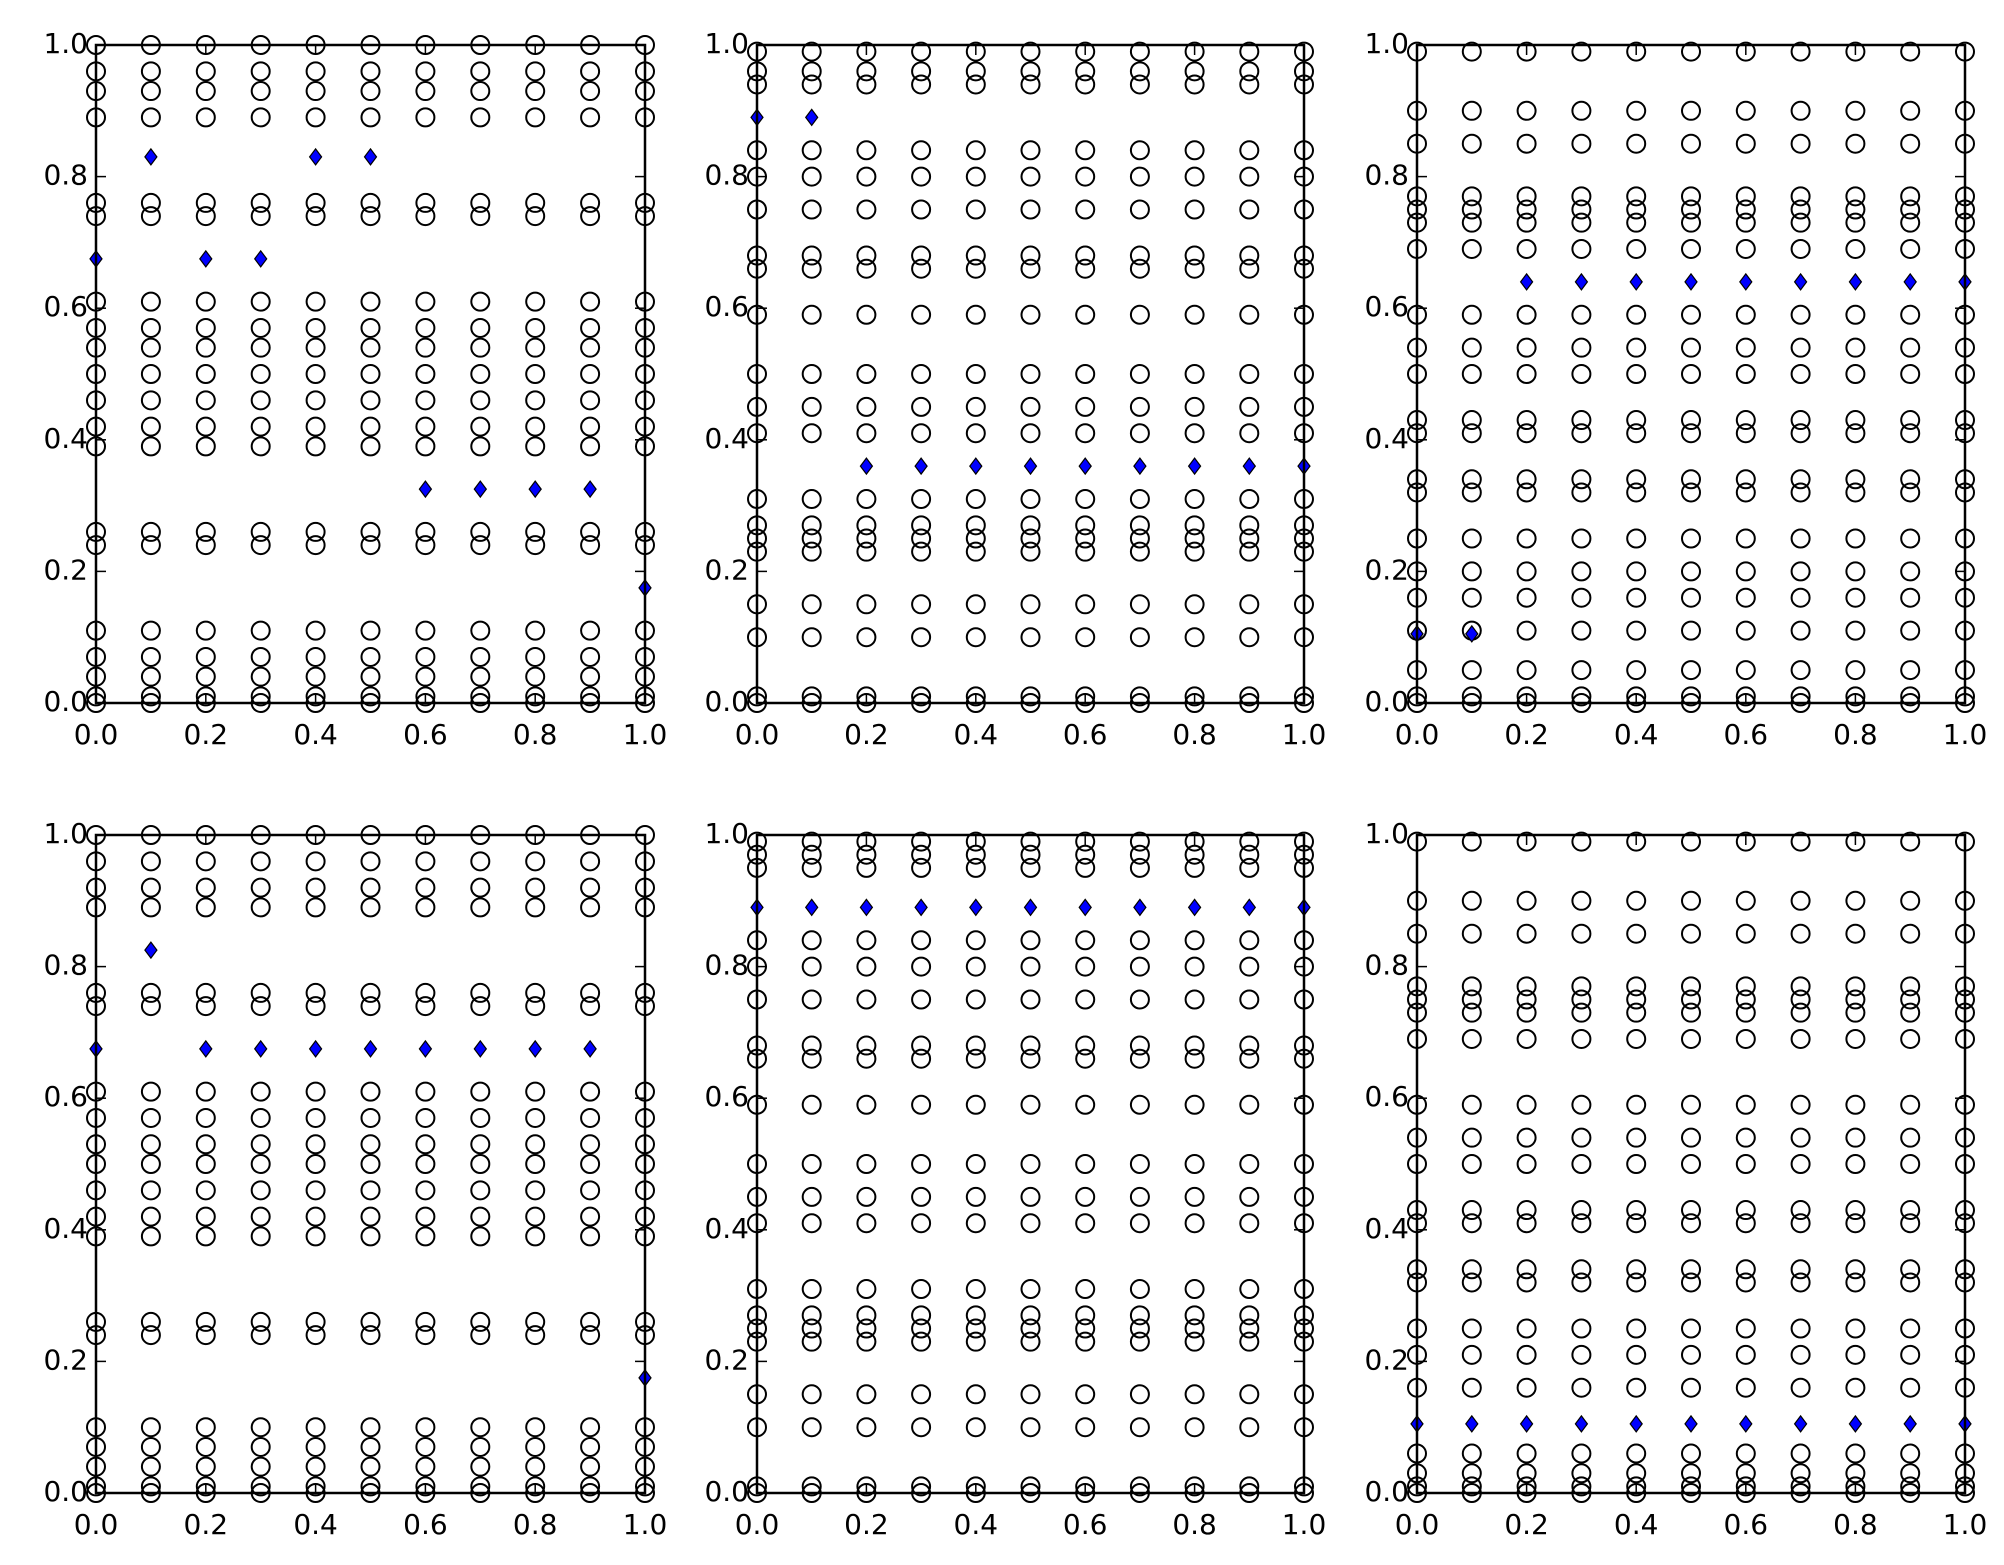 Image resolution: width=2004 pixels, height=1565 pixels. Describe the element at coordinates (1085, 1524) in the screenshot. I see `x-tick-label: 0.6` at that location.